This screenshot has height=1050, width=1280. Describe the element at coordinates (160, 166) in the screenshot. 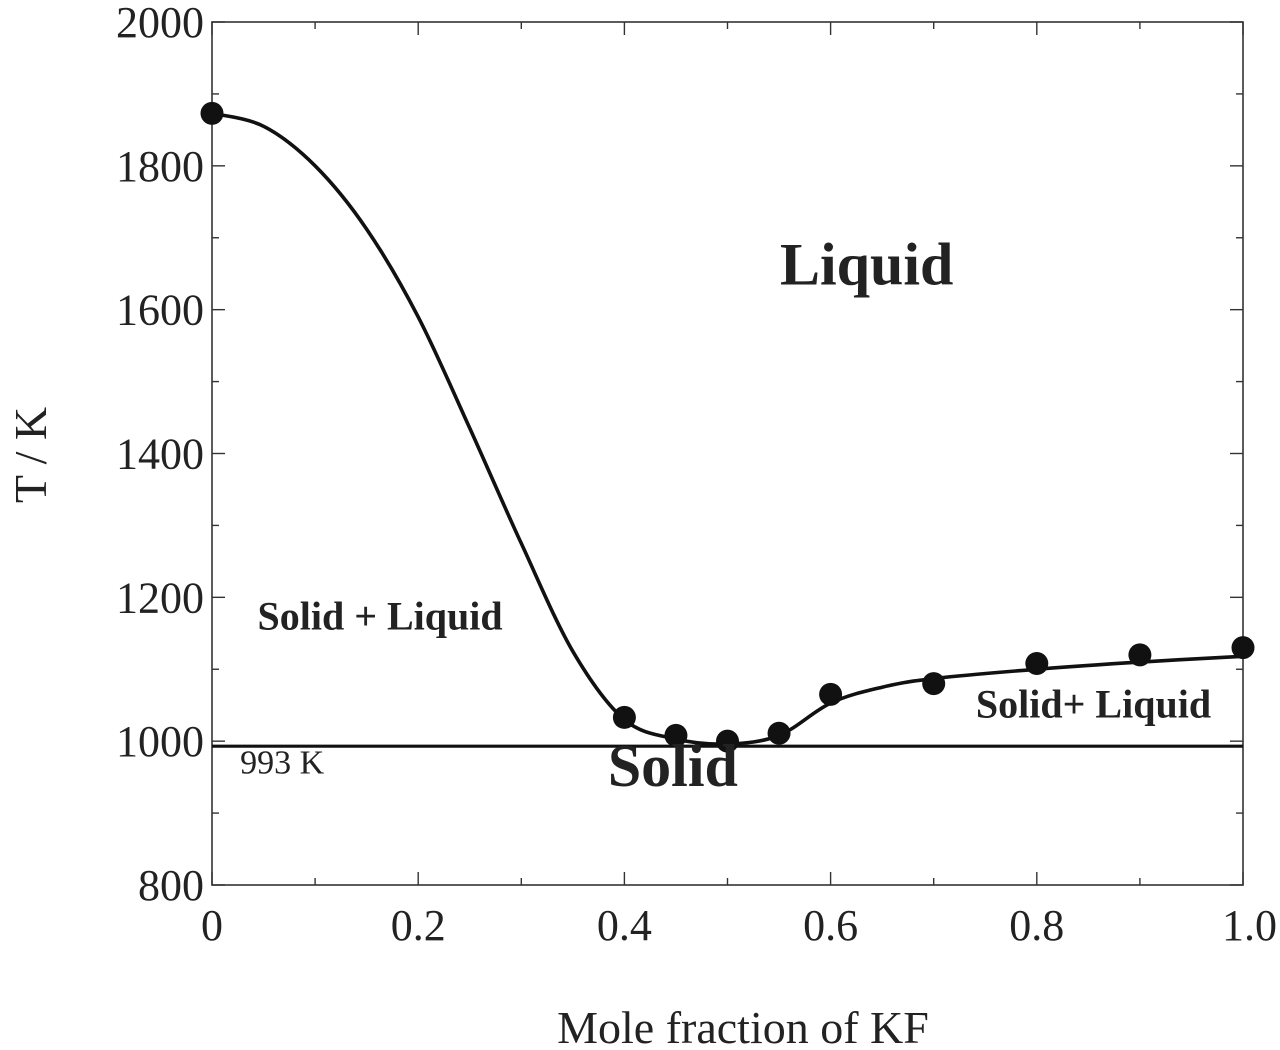

I see `y-tick-label: 1800` at that location.